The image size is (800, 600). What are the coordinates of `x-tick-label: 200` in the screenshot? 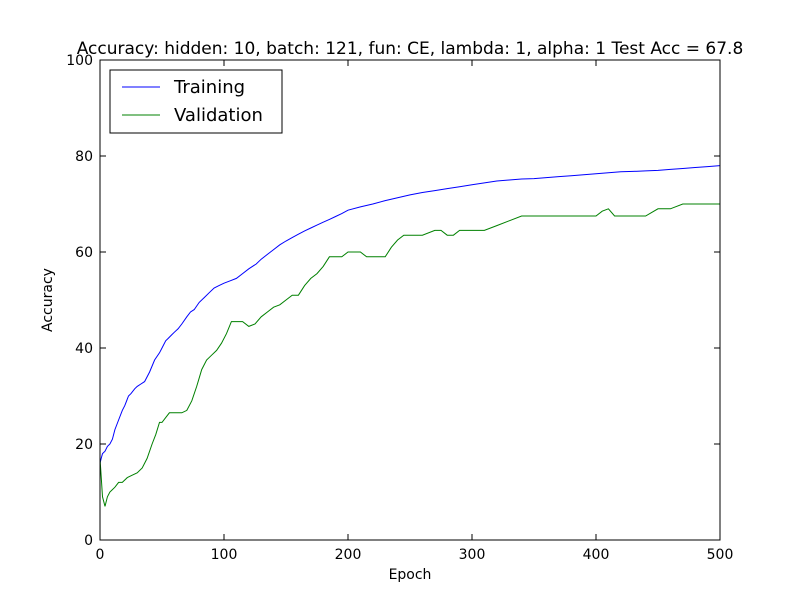 It's located at (348, 555).